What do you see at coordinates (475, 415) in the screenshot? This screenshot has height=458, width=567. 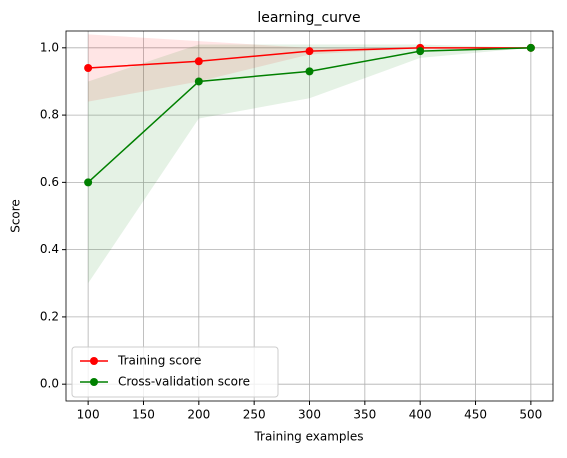 I see `x-tick-label: 450` at bounding box center [475, 415].